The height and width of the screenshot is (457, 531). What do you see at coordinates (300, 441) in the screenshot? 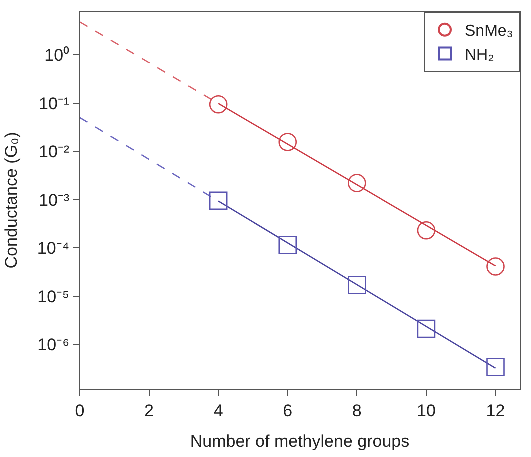
I see `x-axis-title: Number of methylene groups` at bounding box center [300, 441].